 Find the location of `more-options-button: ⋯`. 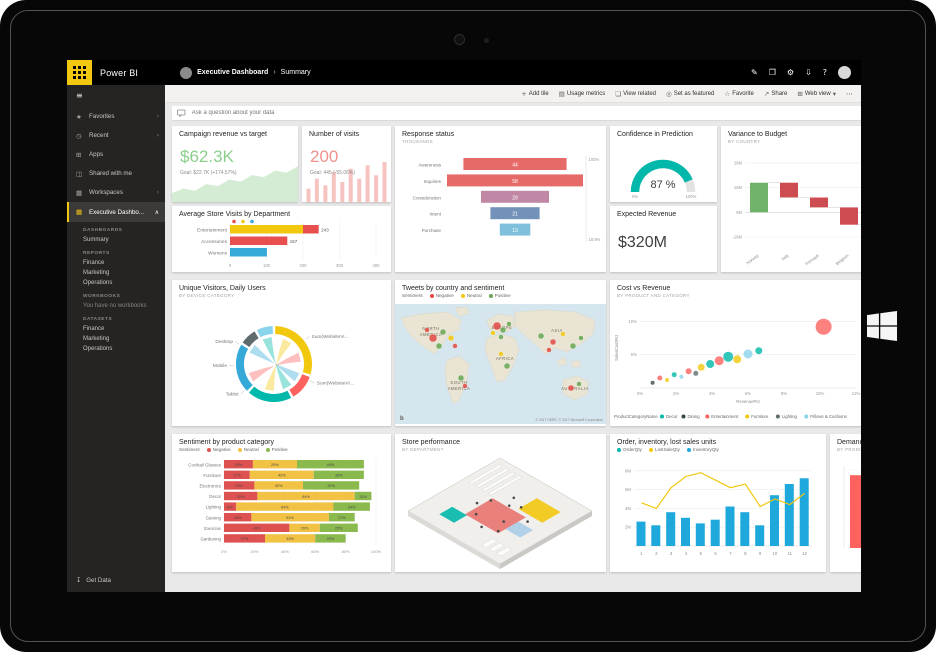

more-options-button: ⋯ is located at coordinates (849, 93).